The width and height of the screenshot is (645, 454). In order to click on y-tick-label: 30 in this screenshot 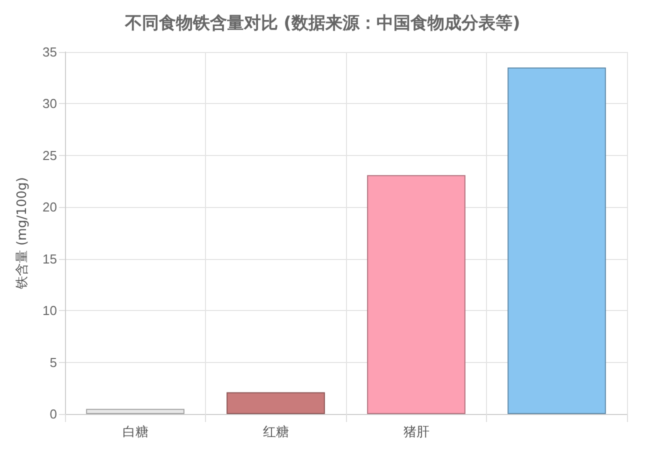, I will do `click(49, 104)`.